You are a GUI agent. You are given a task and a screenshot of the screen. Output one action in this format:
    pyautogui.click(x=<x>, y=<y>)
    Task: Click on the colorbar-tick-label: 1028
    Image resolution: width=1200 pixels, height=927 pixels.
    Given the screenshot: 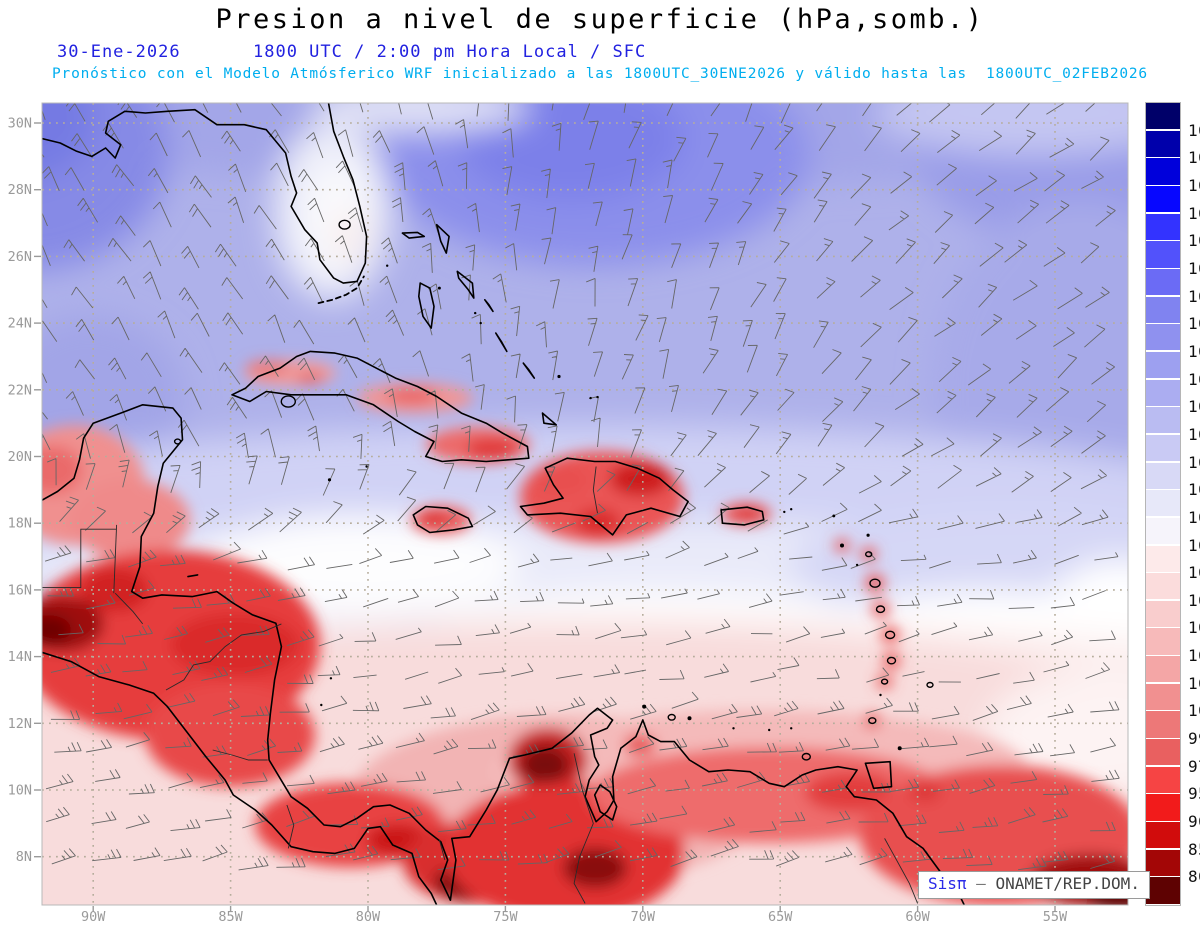 What is the action you would take?
    pyautogui.click(x=1194, y=241)
    